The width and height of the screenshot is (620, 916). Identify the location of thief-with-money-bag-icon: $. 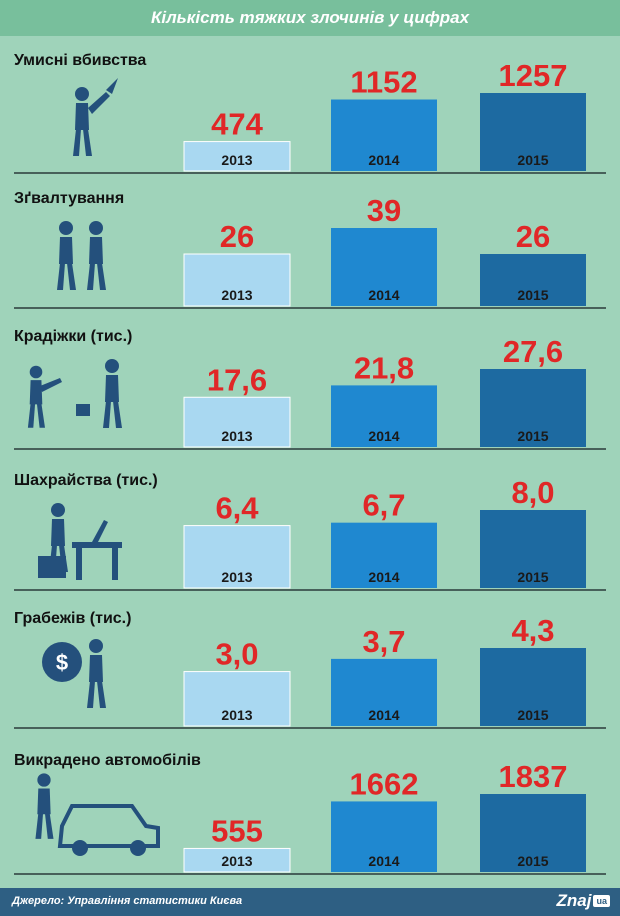
(74, 673).